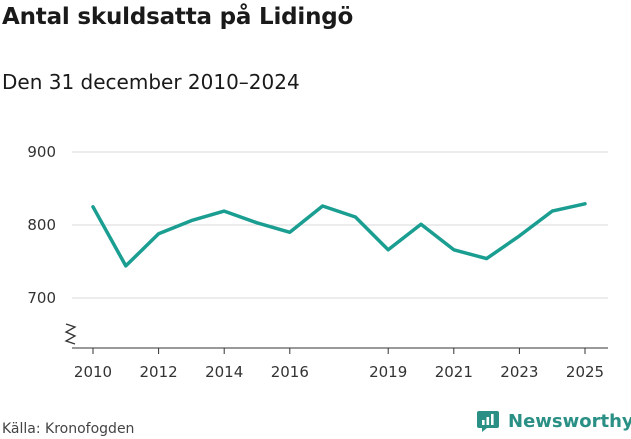 The image size is (631, 439). I want to click on x-tick-label: 2016, so click(290, 372).